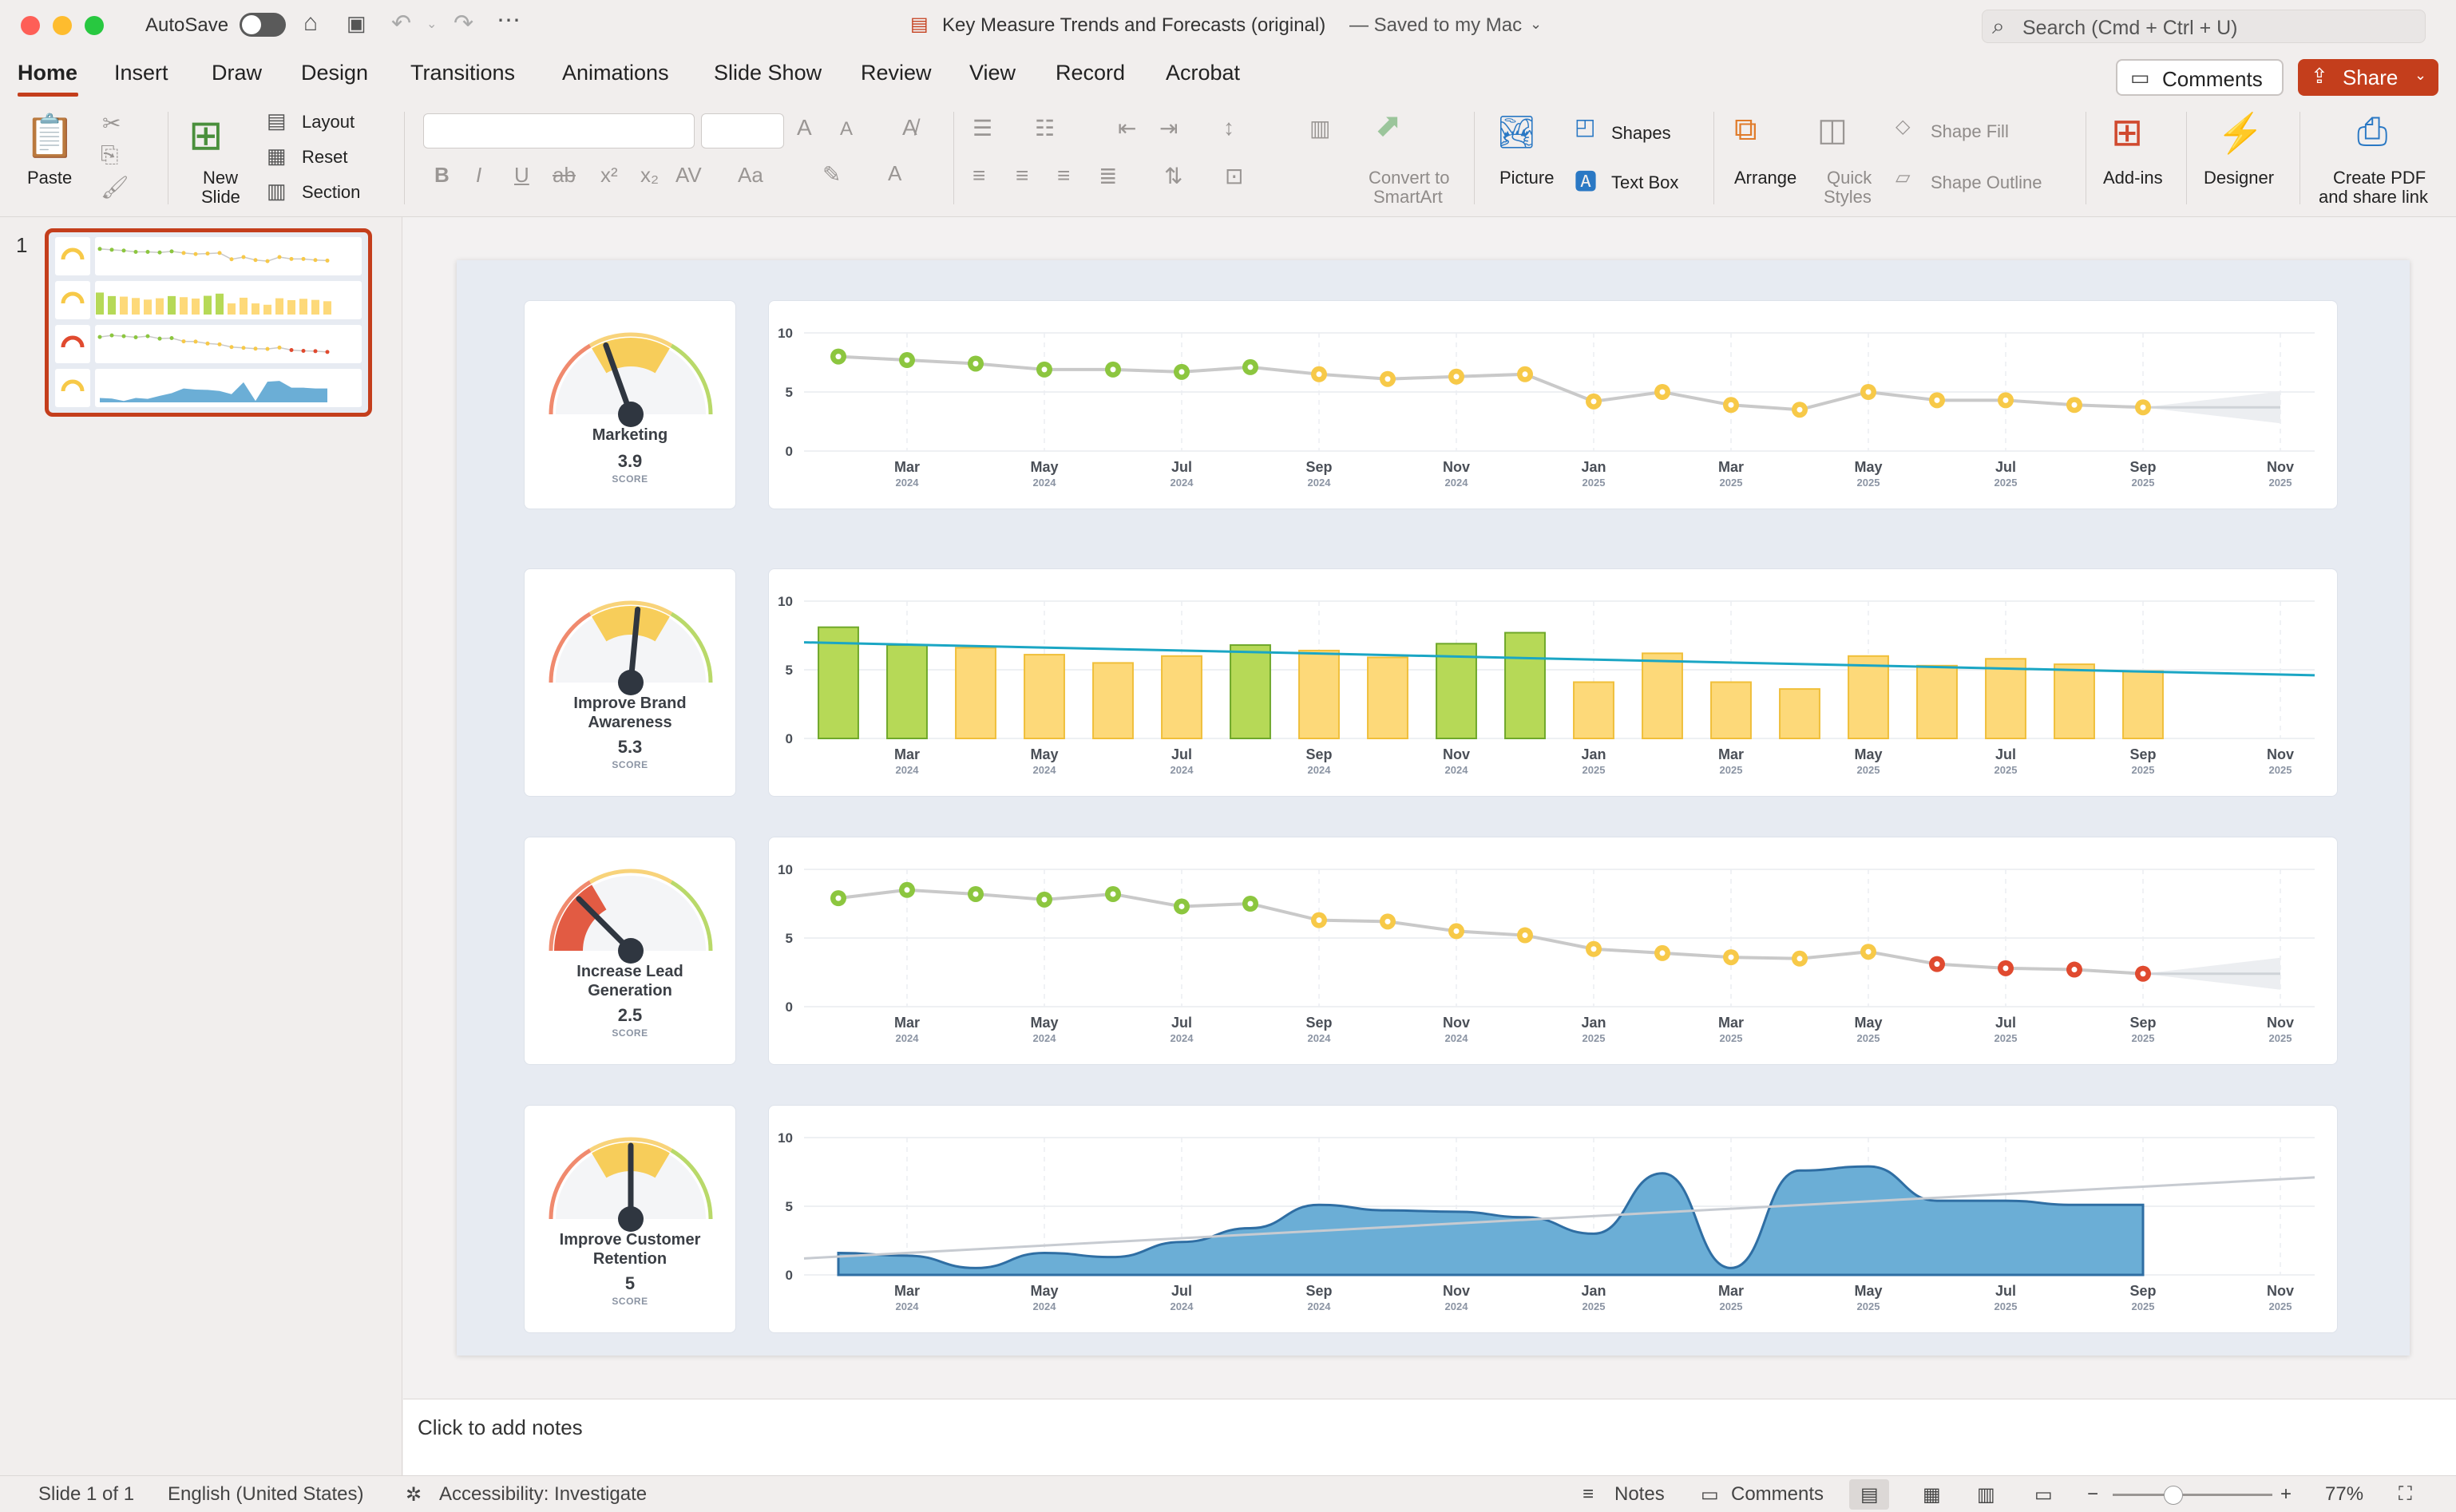  I want to click on designer-label: Designer, so click(2239, 178).